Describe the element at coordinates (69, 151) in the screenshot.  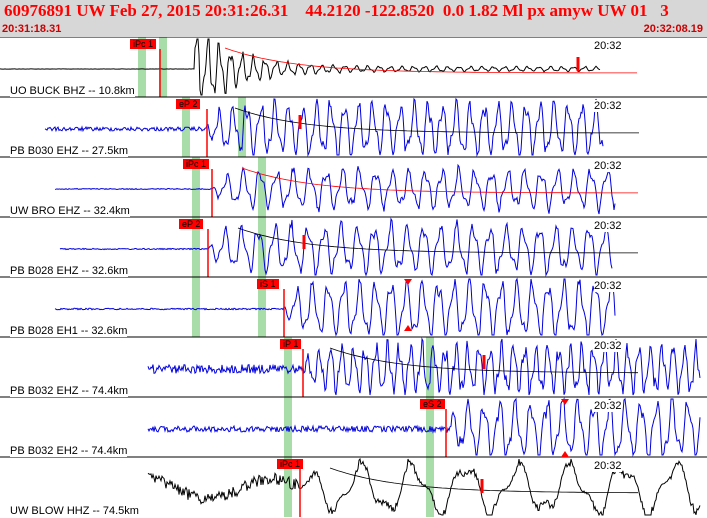
I see `station-label-b030: PB B030 EHZ -- 27.5km` at that location.